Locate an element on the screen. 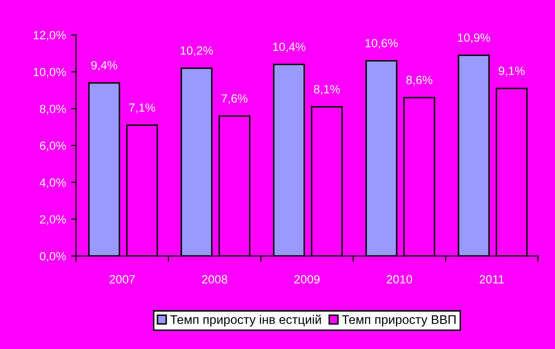  data-label: 10,2% is located at coordinates (196, 51).